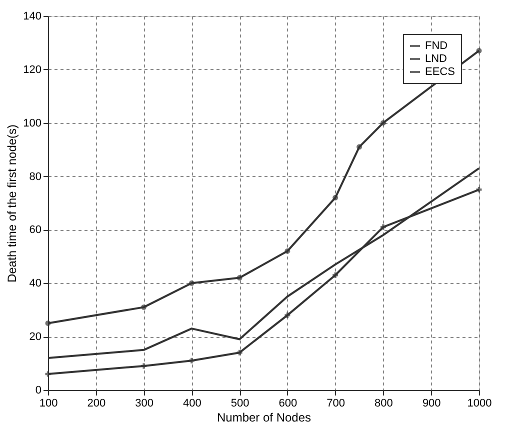  I want to click on x-tick-label: 300, so click(144, 404).